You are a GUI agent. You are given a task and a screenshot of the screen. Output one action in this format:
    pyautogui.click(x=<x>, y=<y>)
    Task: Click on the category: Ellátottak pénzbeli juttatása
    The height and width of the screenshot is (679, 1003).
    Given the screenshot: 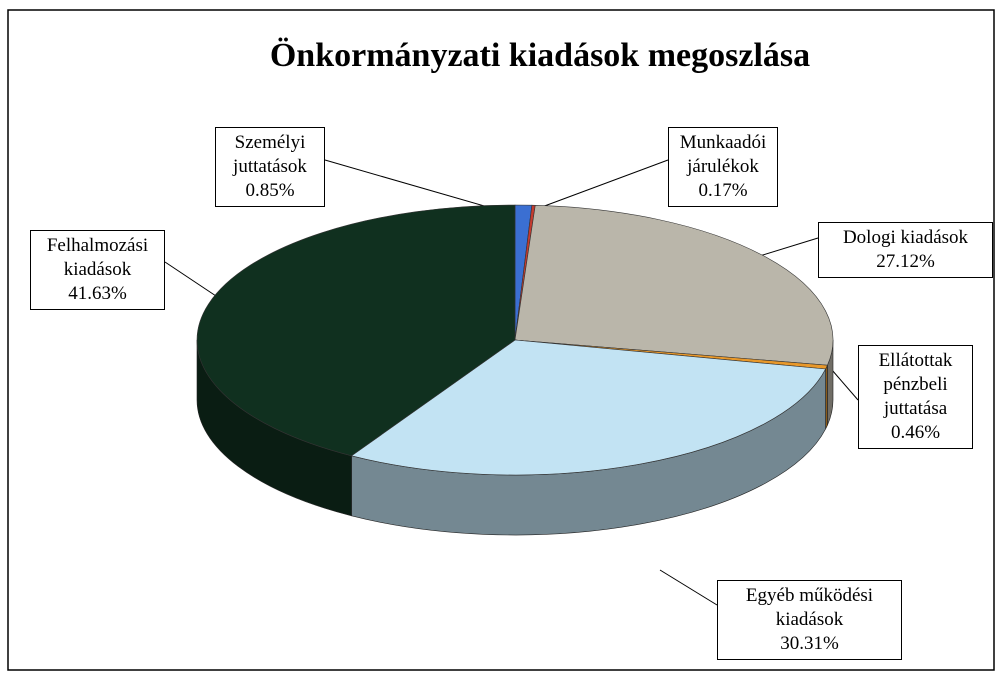 What is the action you would take?
    pyautogui.click(x=915, y=384)
    